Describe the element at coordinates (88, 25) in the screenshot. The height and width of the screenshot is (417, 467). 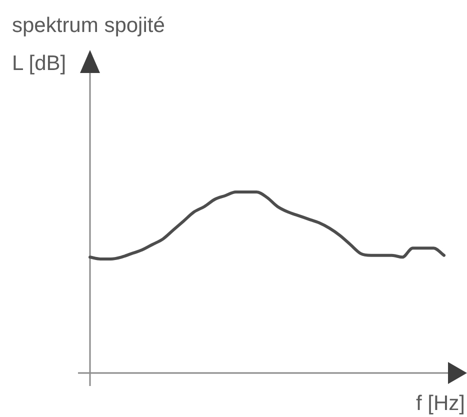
I see `chart-title: spektrum spojité` at that location.